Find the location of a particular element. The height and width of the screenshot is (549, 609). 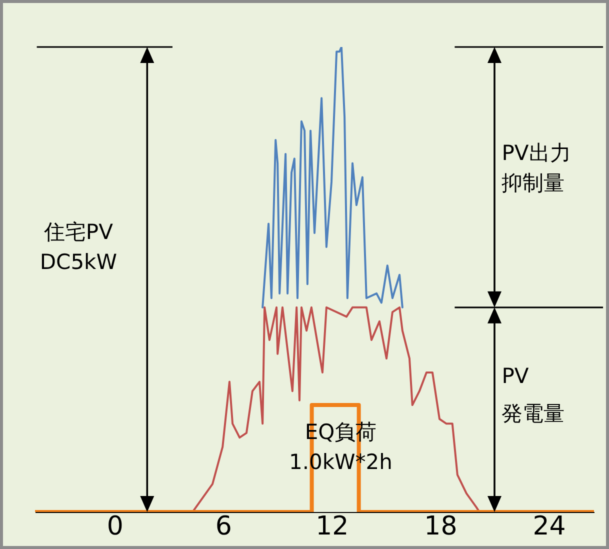

x-tick-label: 0 is located at coordinates (115, 527).